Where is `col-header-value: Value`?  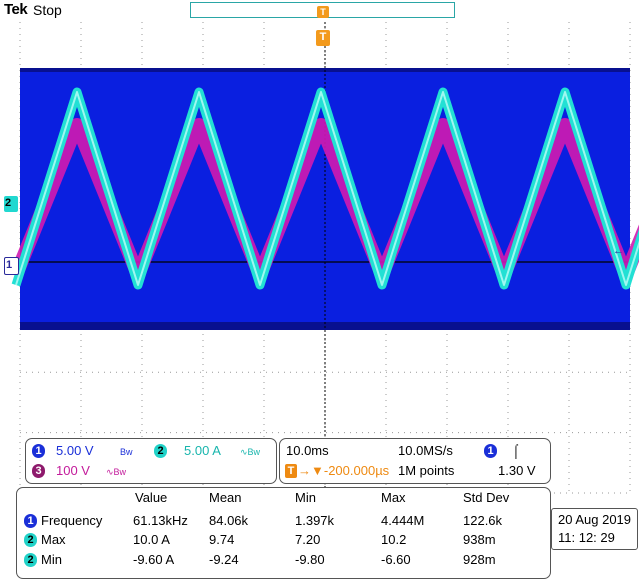 col-header-value: Value is located at coordinates (151, 497).